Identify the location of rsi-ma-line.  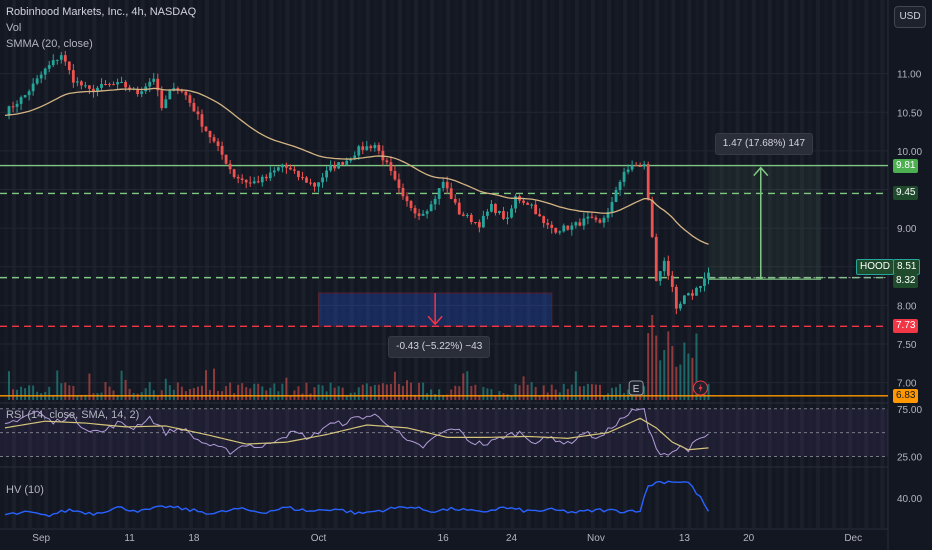
(356, 434).